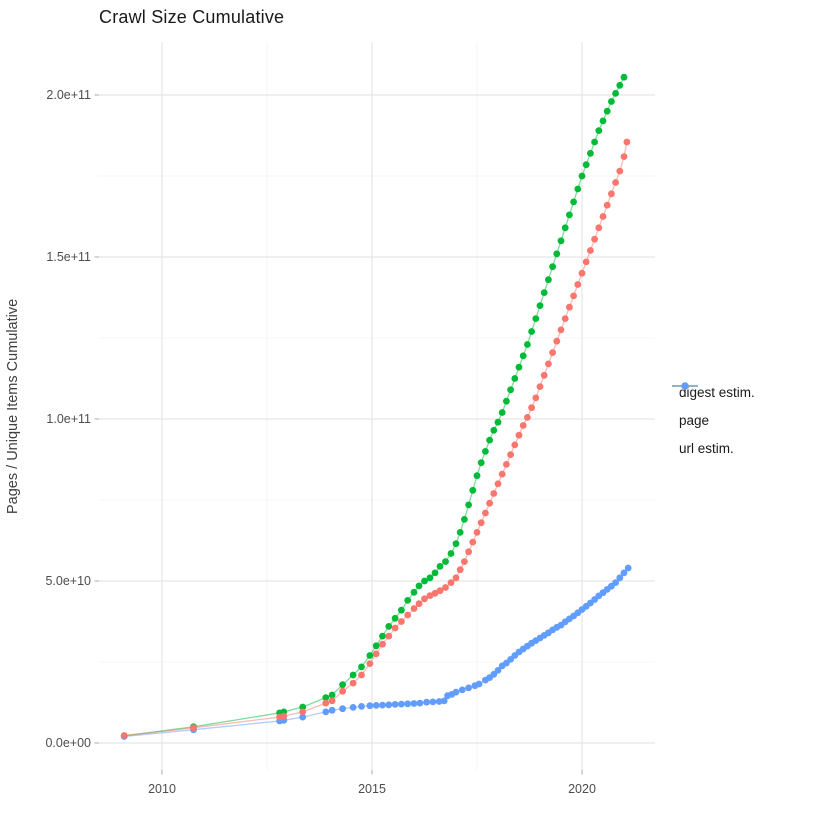 The width and height of the screenshot is (826, 827). Describe the element at coordinates (372, 789) in the screenshot. I see `x-tick-label: 2015` at that location.